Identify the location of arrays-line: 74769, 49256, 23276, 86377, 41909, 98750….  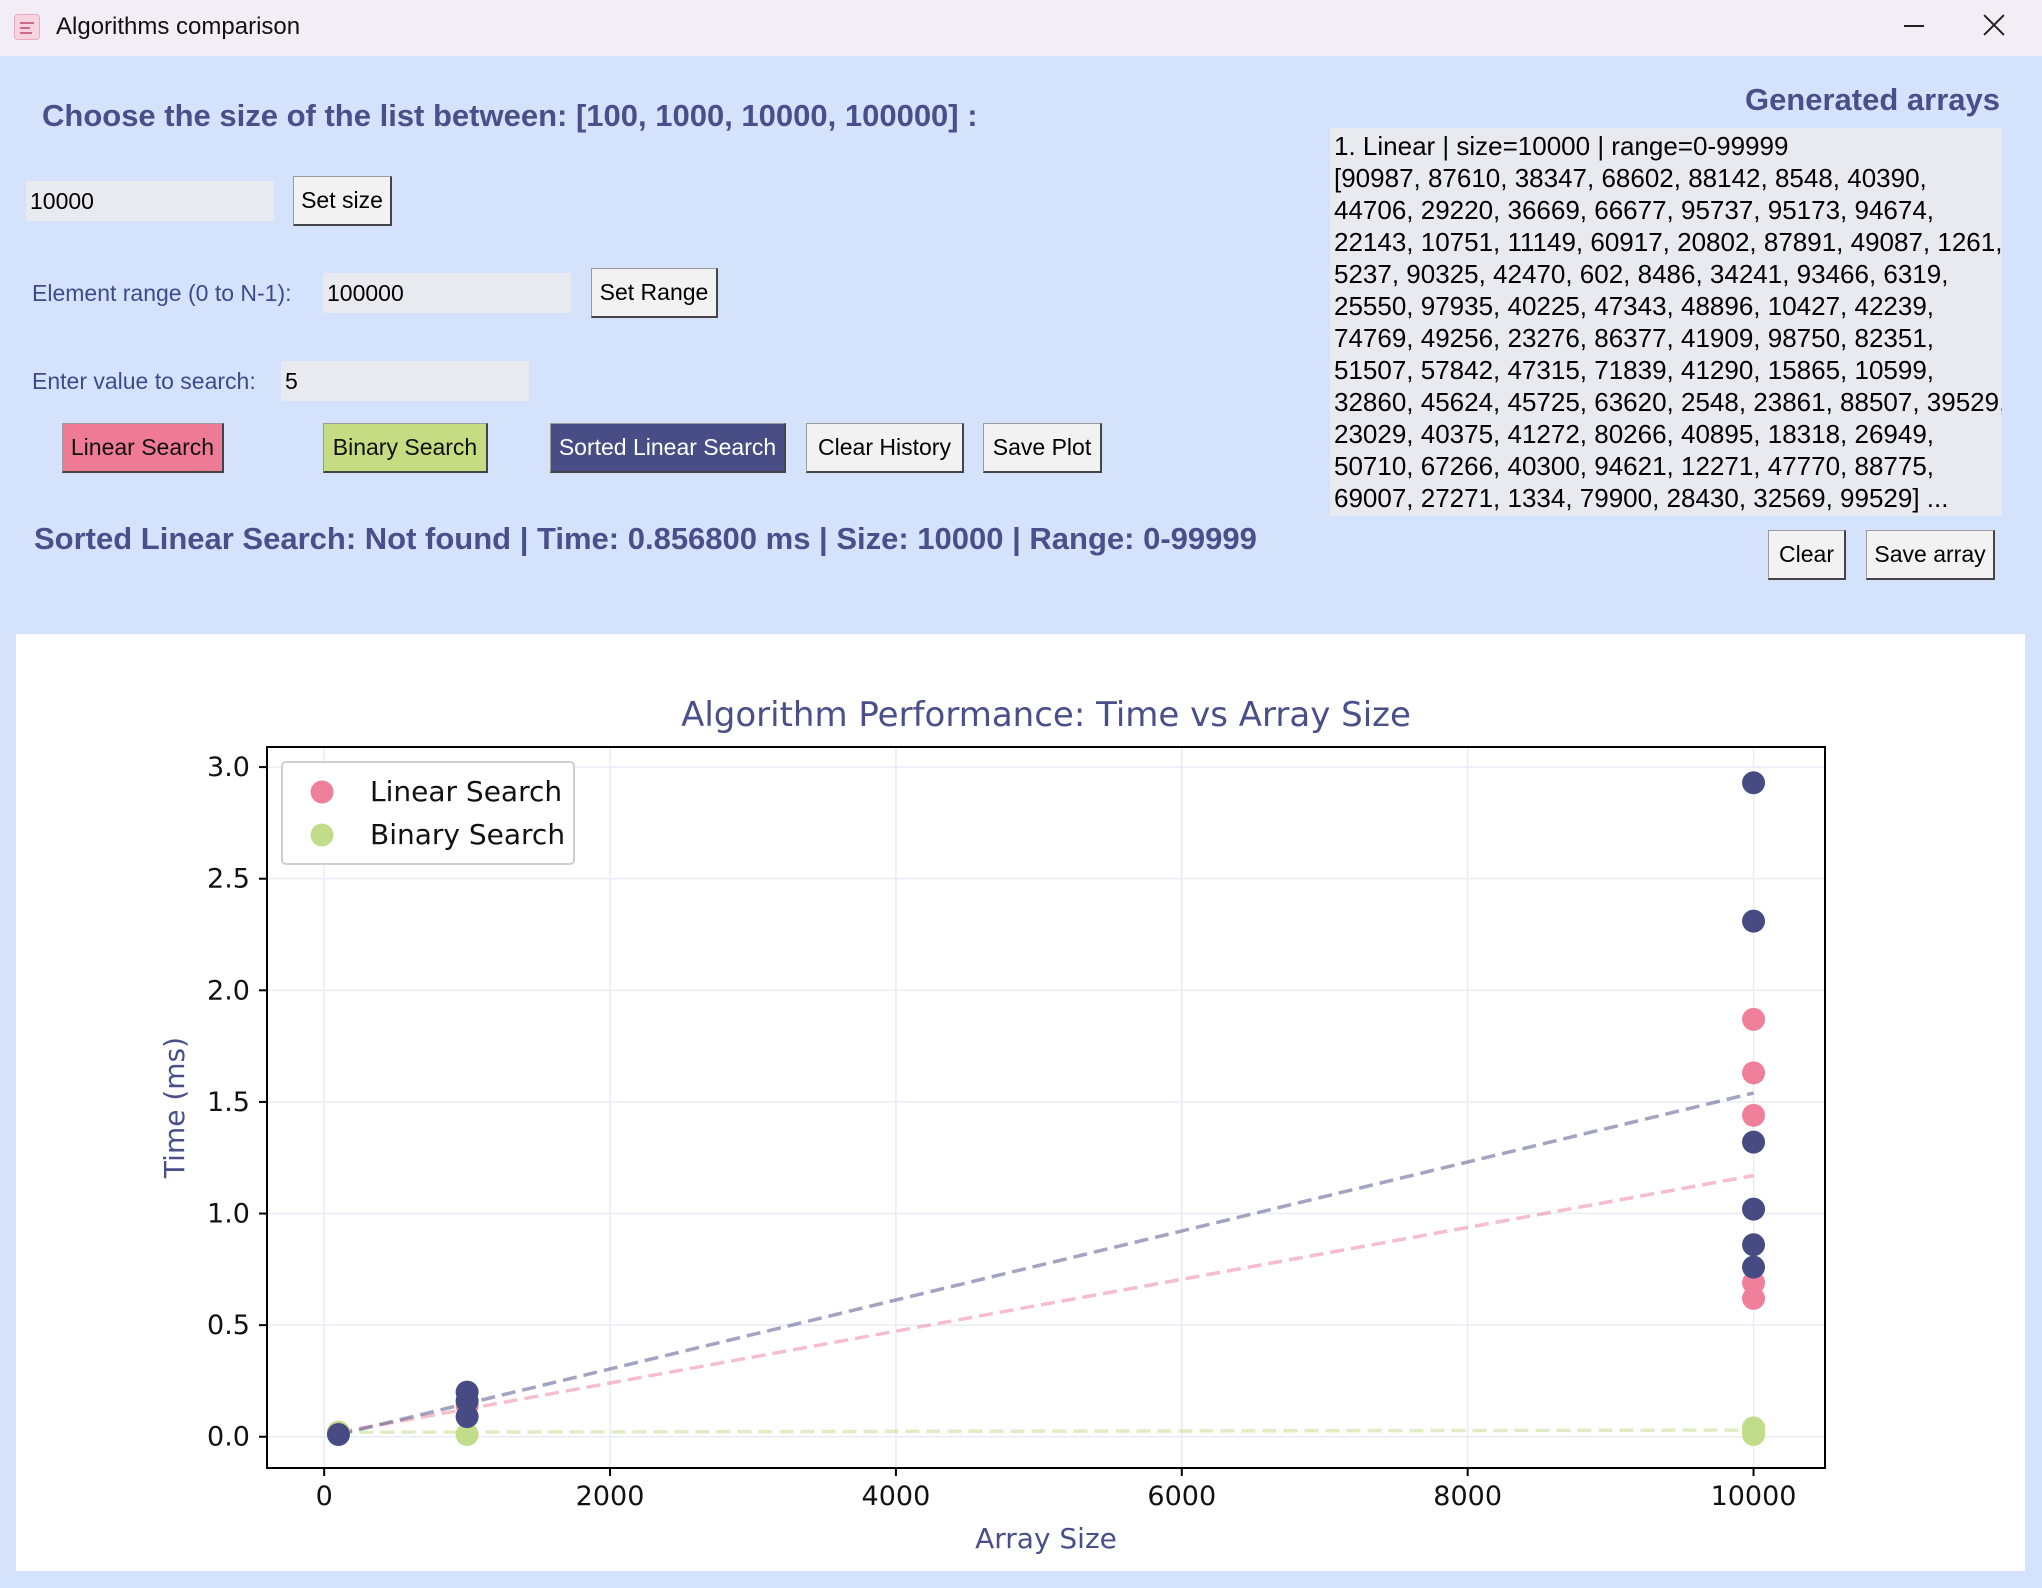
(1634, 338).